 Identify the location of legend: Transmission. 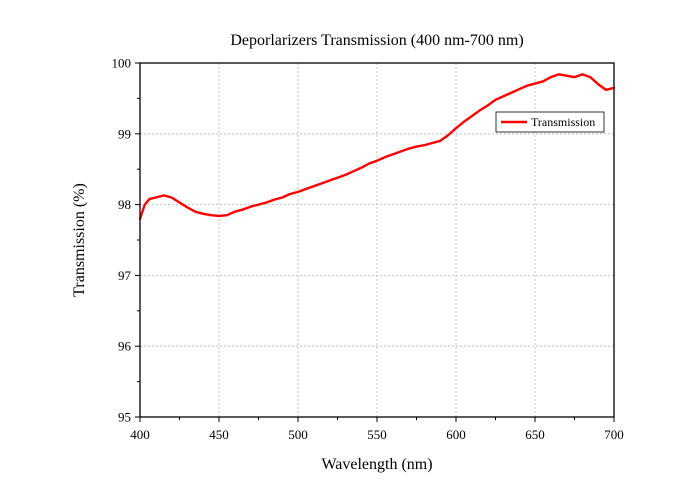
(550, 122).